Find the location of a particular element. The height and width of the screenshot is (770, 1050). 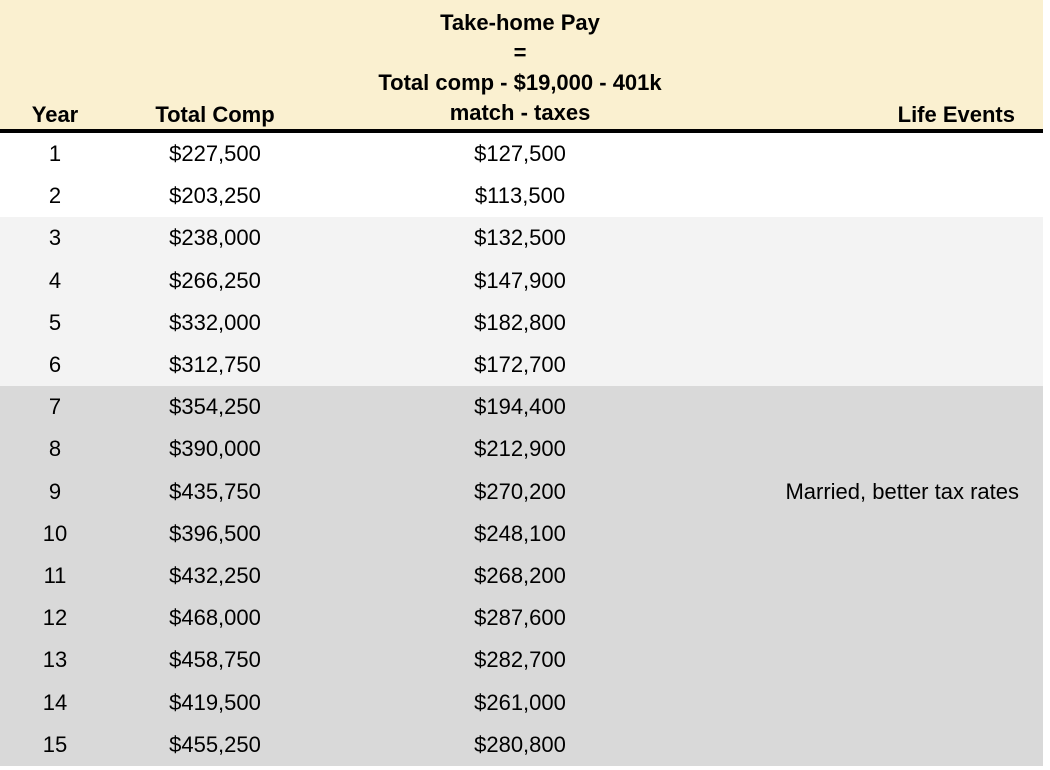

cell-total-comp: $458,750 is located at coordinates (215, 660).